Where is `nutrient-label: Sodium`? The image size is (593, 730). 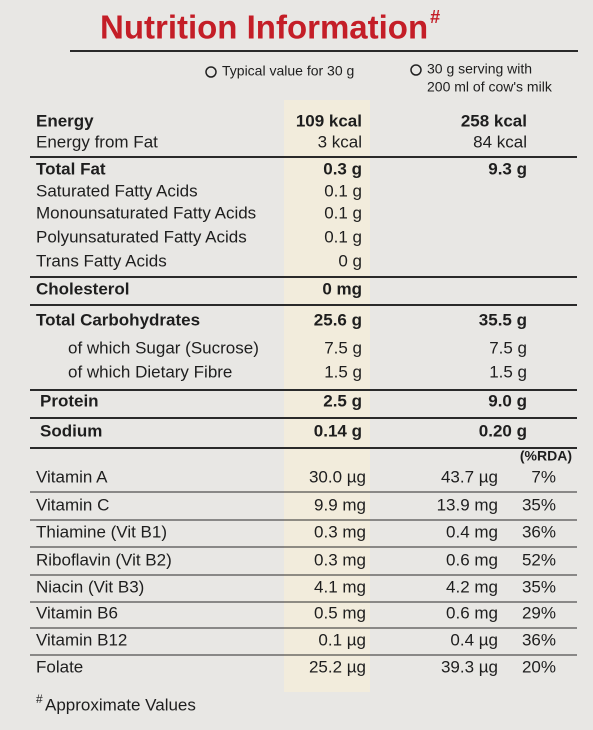
nutrient-label: Sodium is located at coordinates (71, 430).